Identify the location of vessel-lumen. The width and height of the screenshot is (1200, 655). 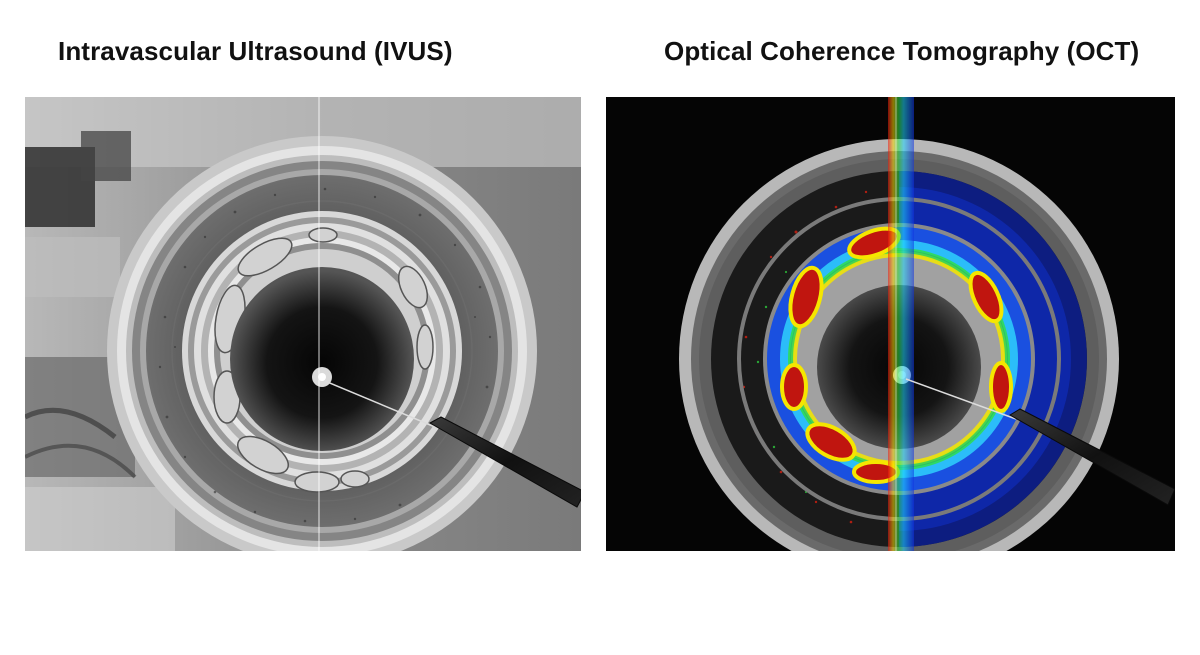
(322, 359).